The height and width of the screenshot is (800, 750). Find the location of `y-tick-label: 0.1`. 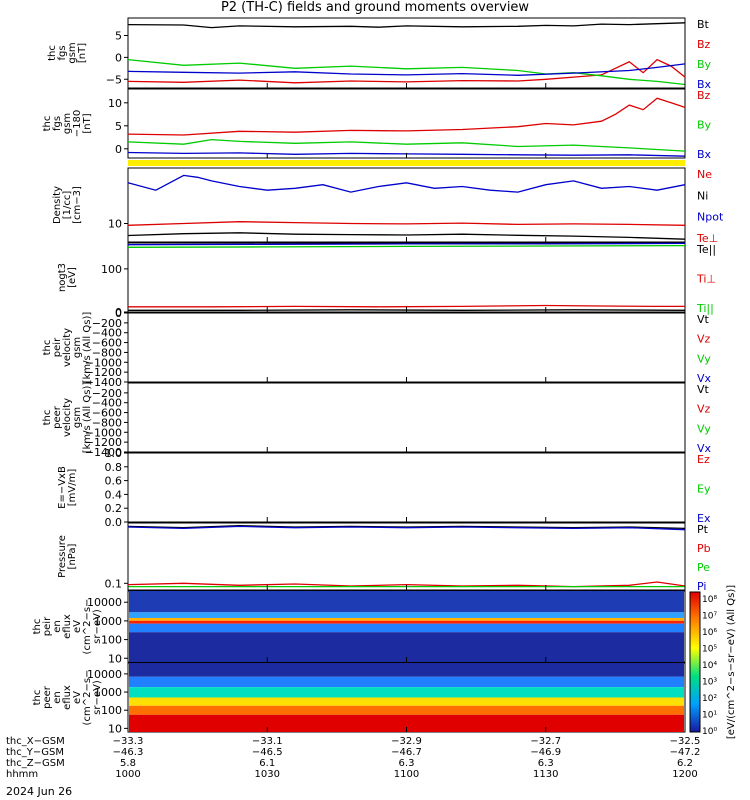

y-tick-label: 0.1 is located at coordinates (114, 583).